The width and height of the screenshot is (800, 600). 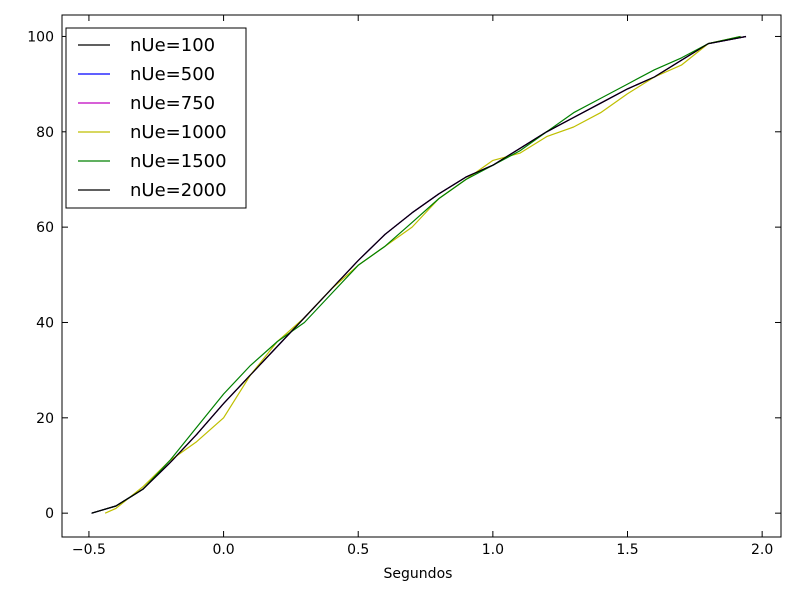 I want to click on legend-label-3: nUe=1000, so click(x=178, y=132).